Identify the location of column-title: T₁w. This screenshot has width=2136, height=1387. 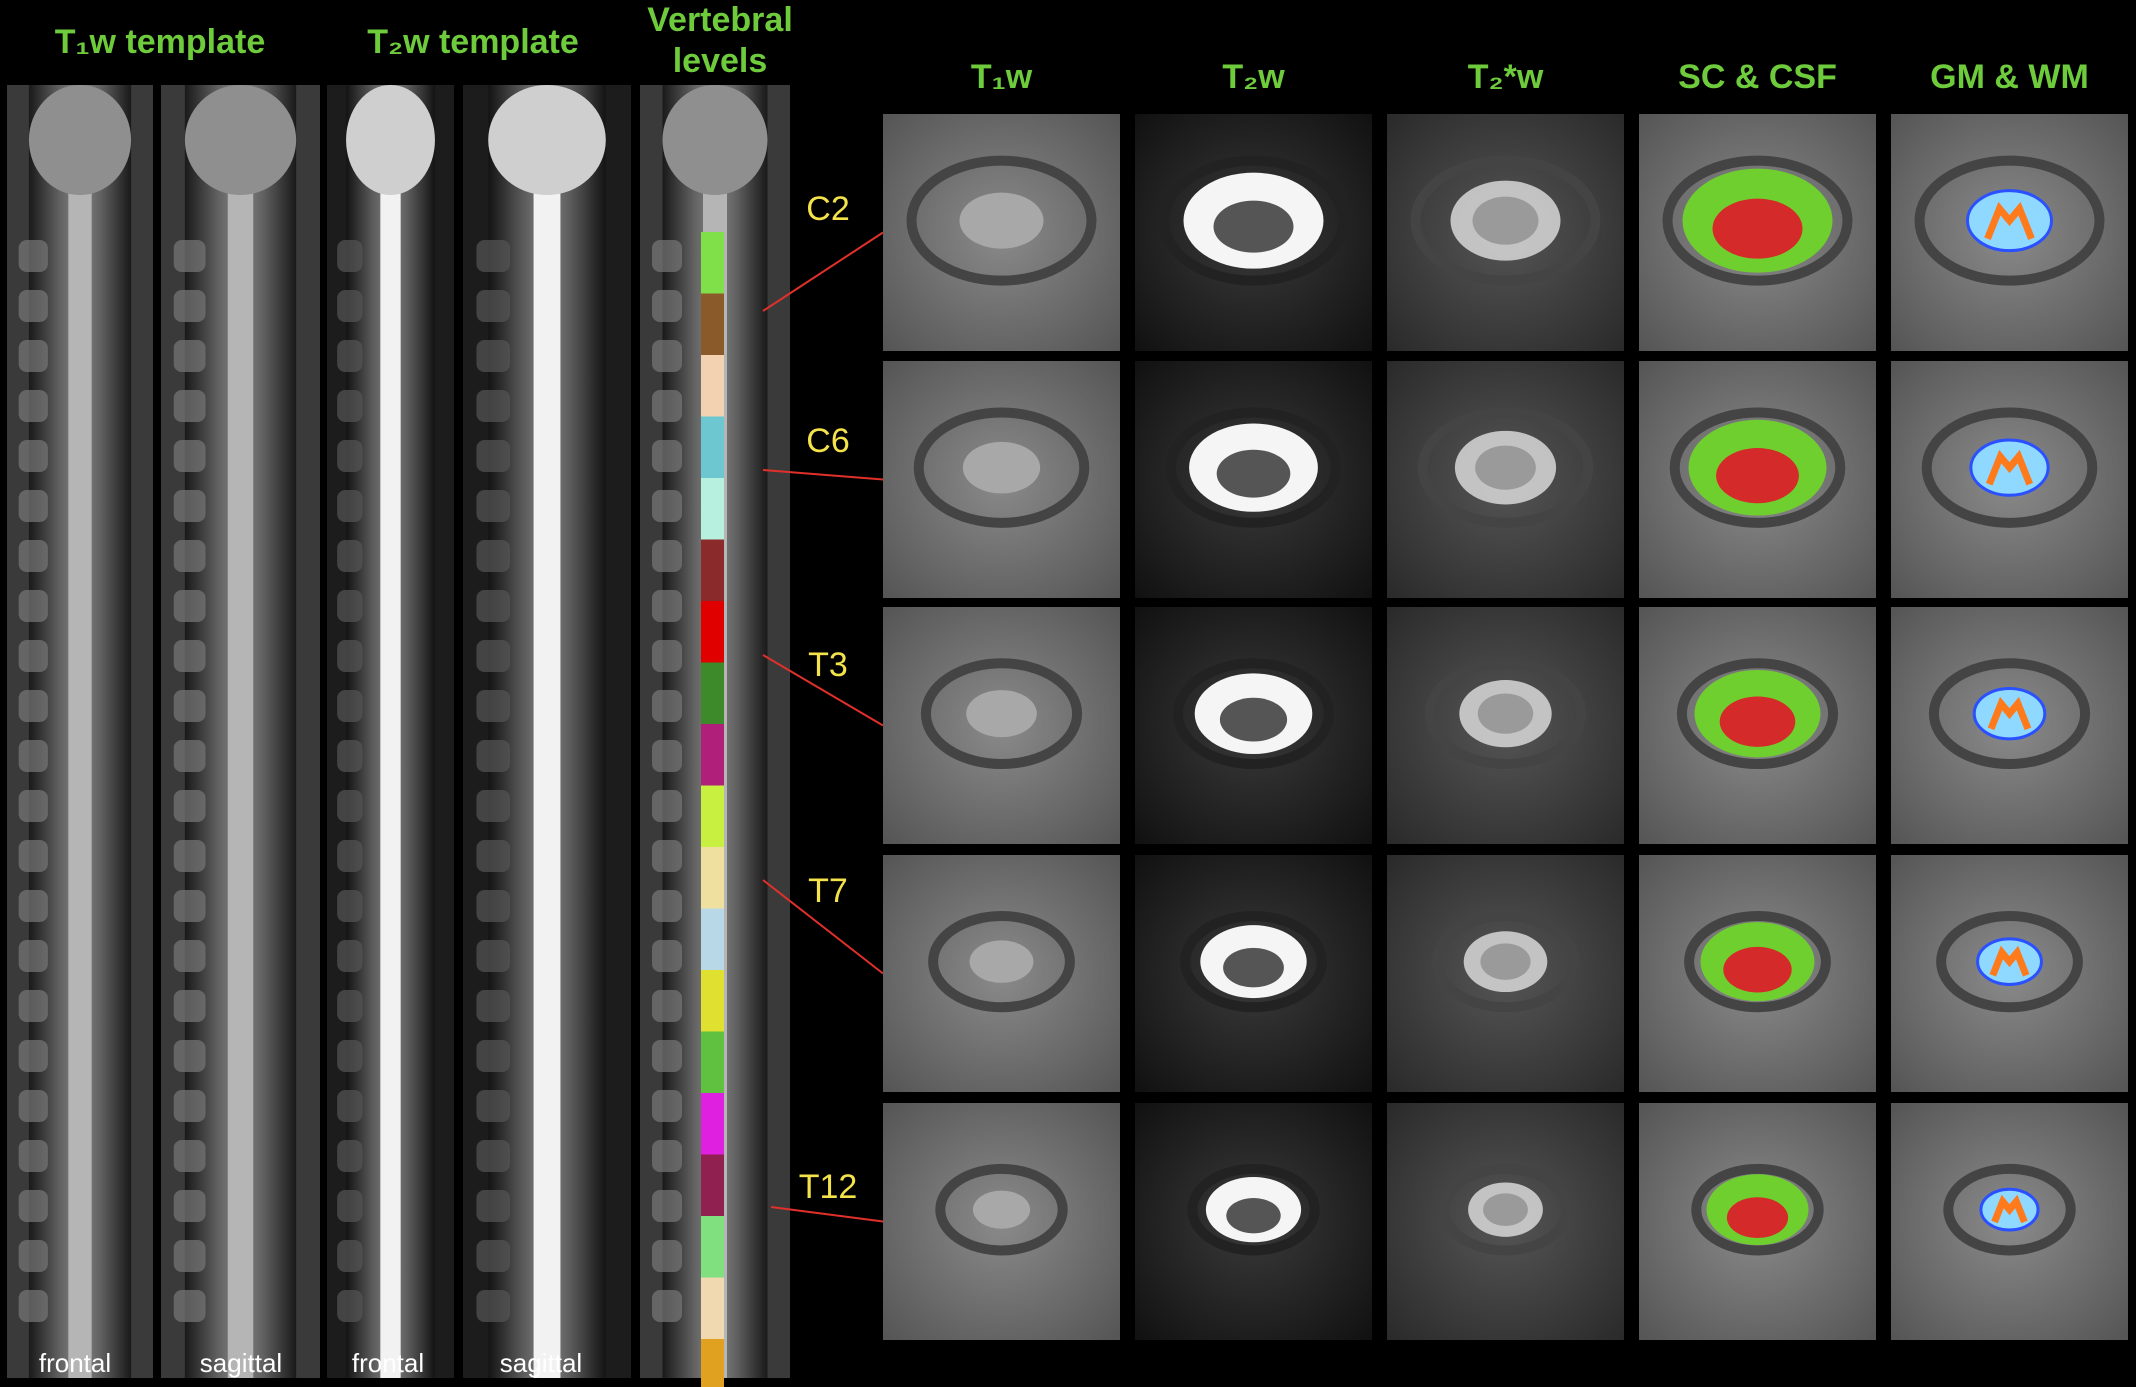
(1002, 77).